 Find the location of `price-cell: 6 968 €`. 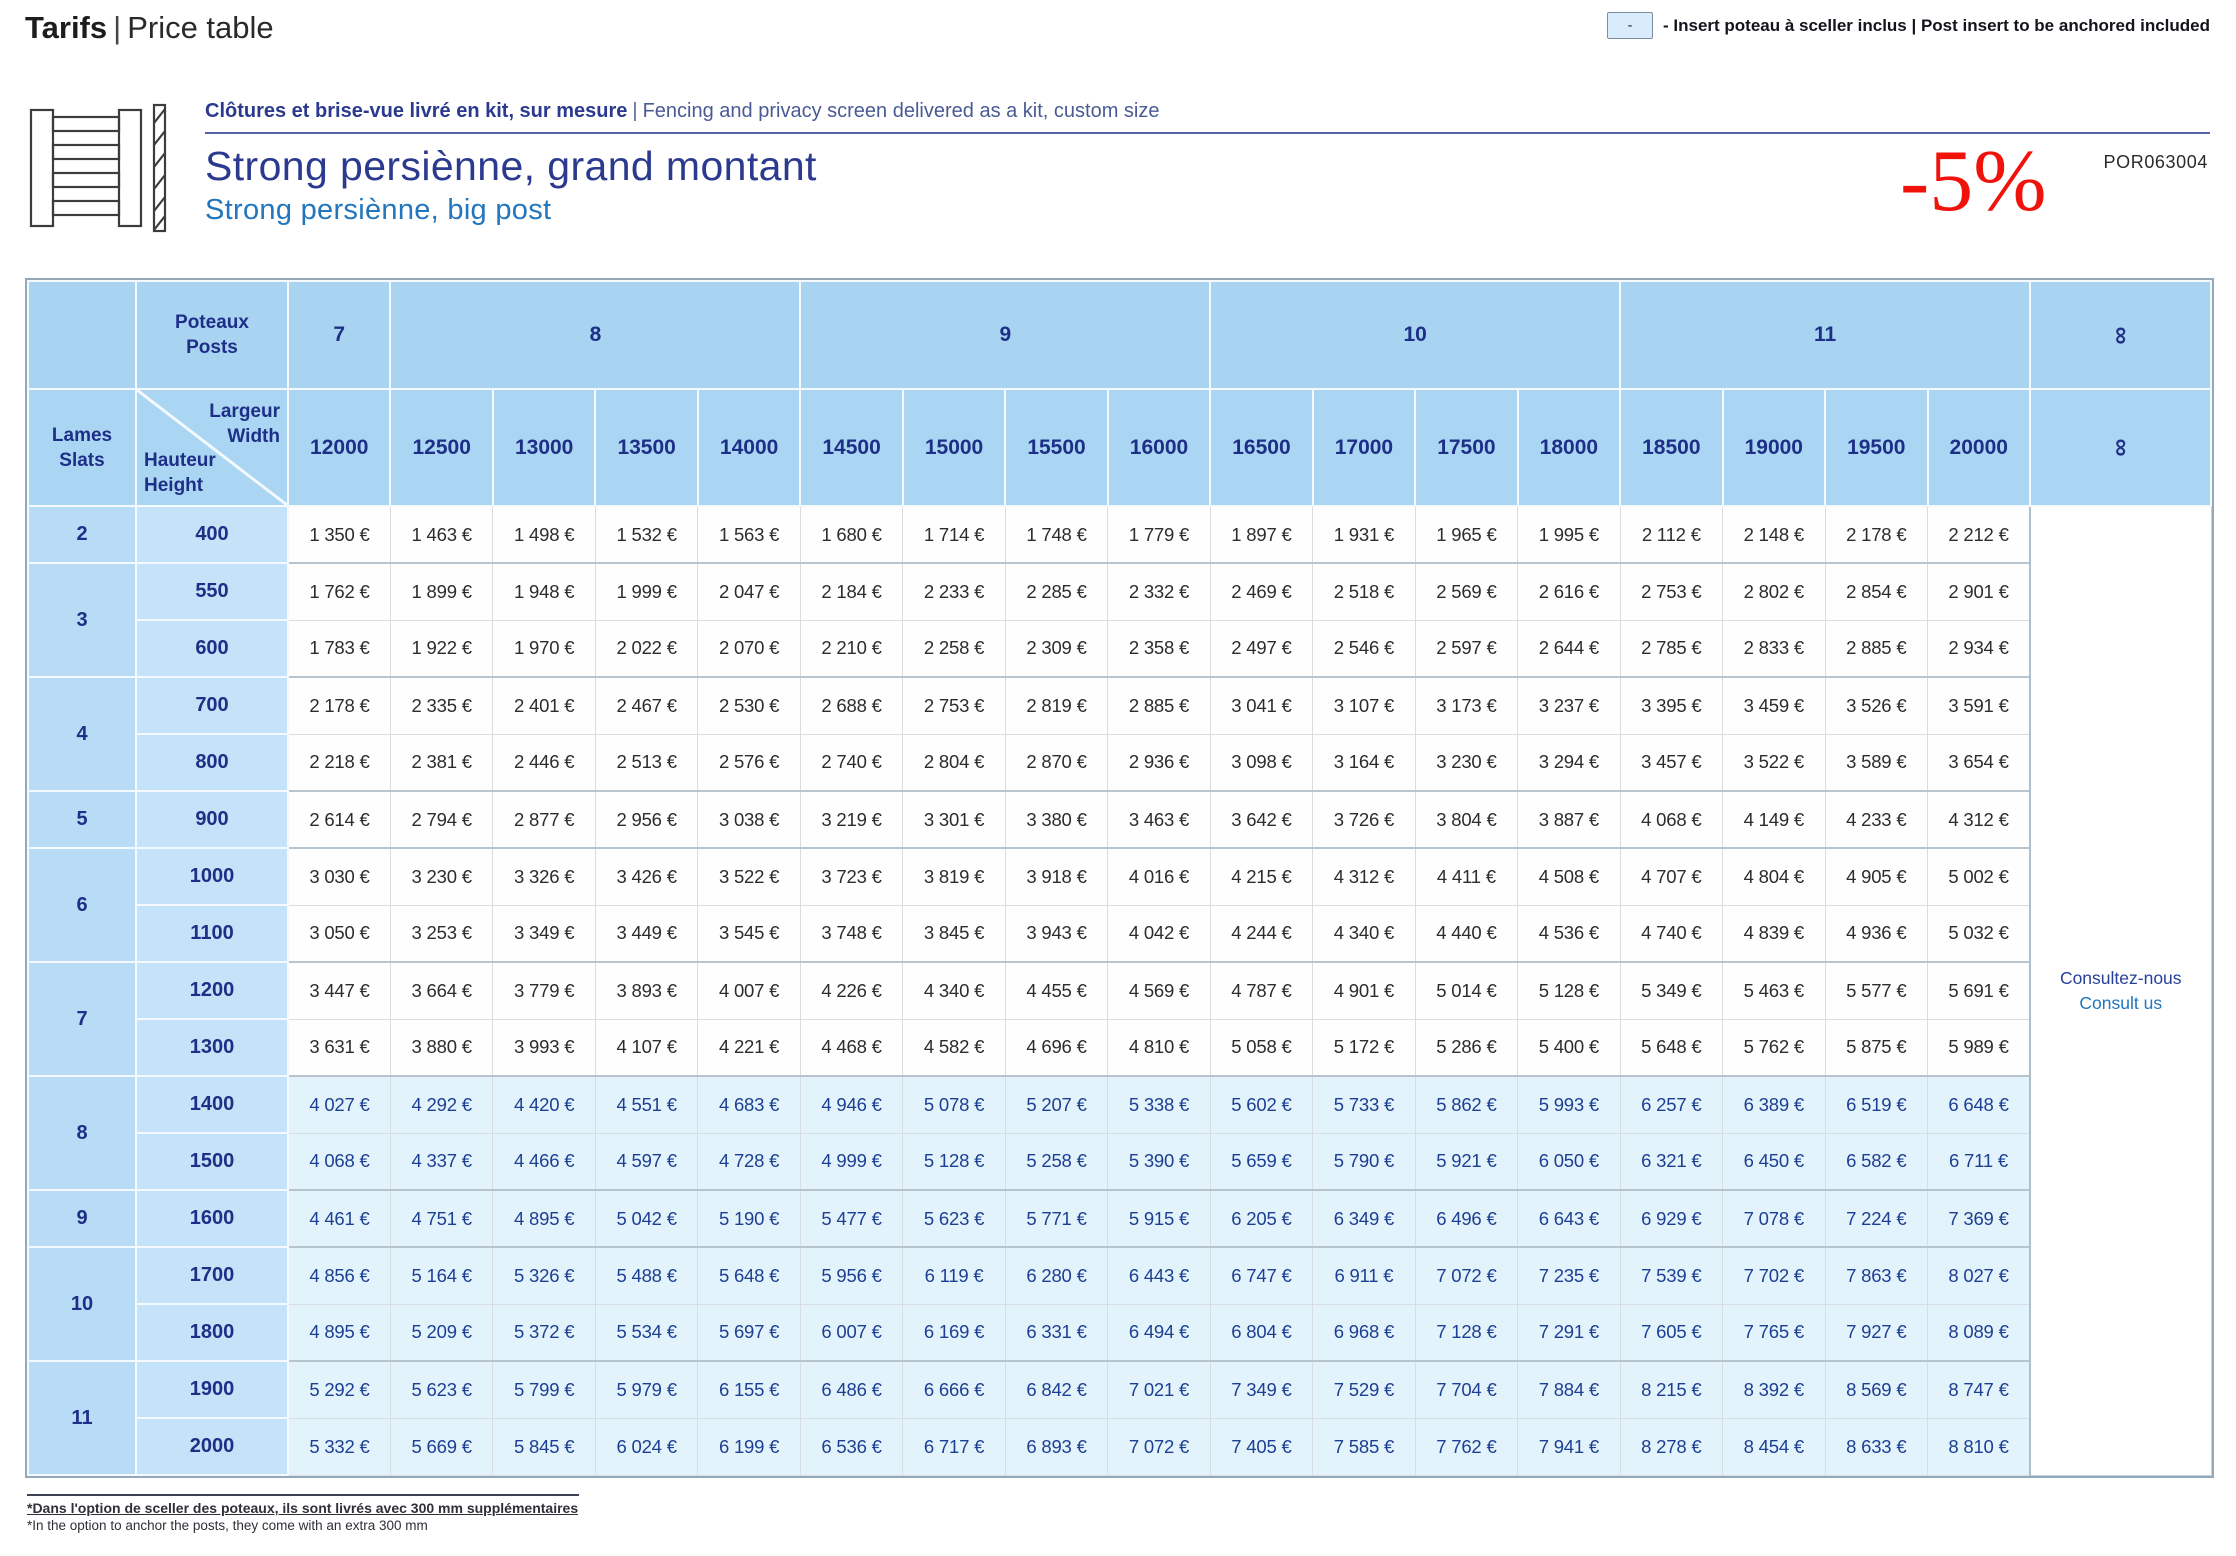

price-cell: 6 968 € is located at coordinates (1364, 1332).